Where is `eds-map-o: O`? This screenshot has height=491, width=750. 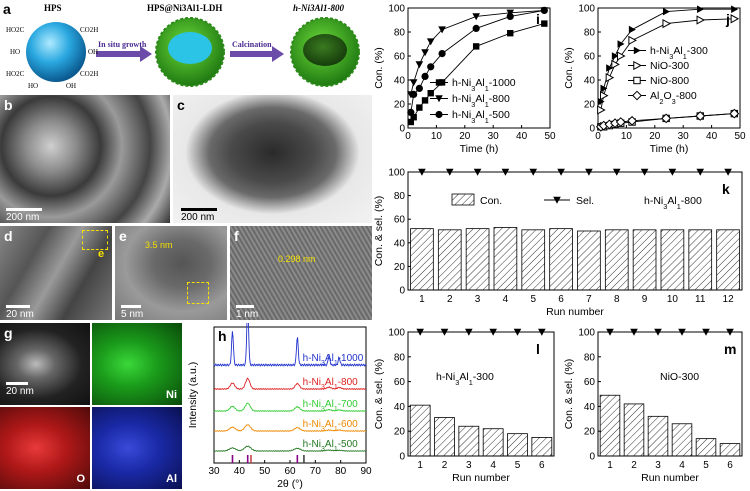 eds-map-o: O is located at coordinates (45, 448).